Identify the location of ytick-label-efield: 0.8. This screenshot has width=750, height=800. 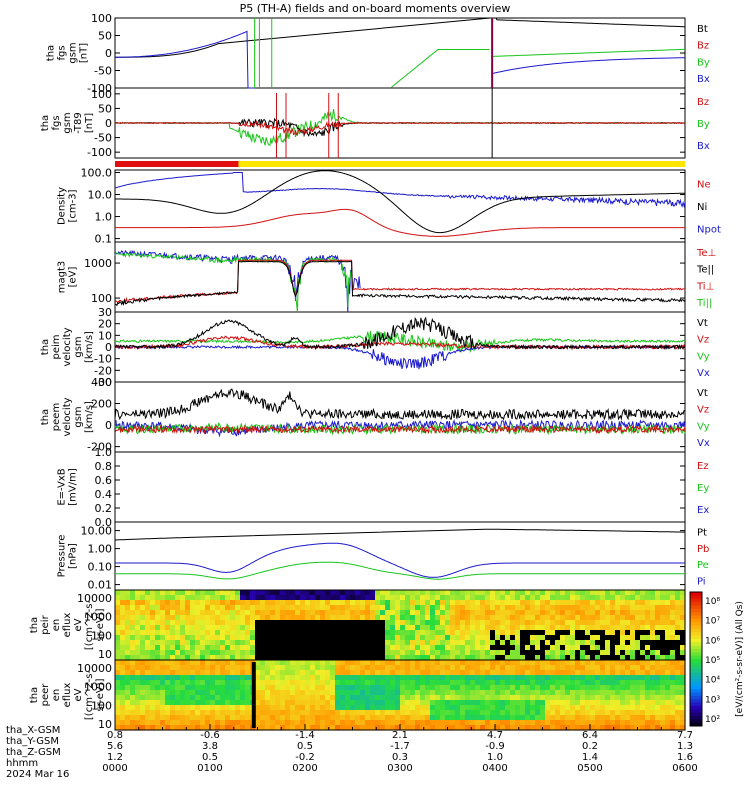
(104, 466).